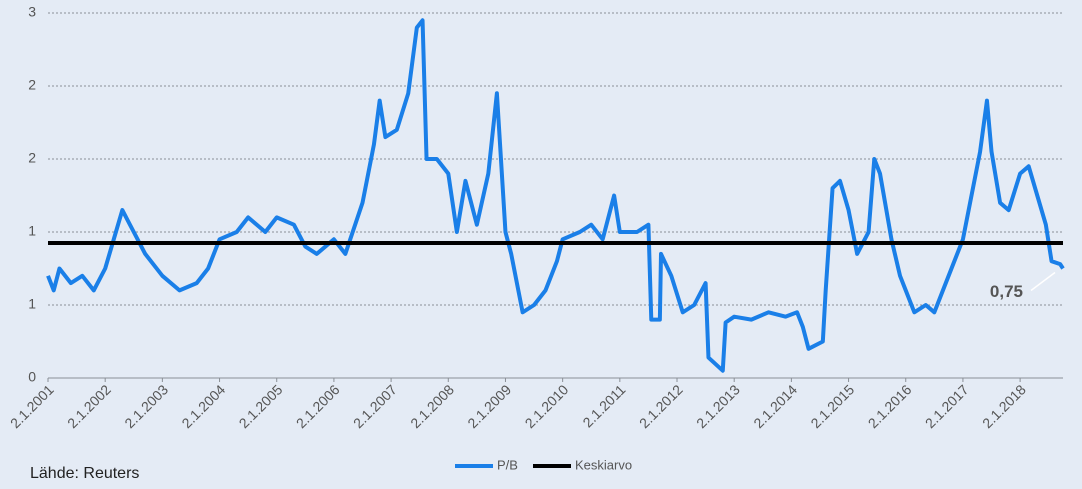 The image size is (1082, 489). Describe the element at coordinates (146, 406) in the screenshot. I see `x-tick-label: 2.1.2003` at that location.